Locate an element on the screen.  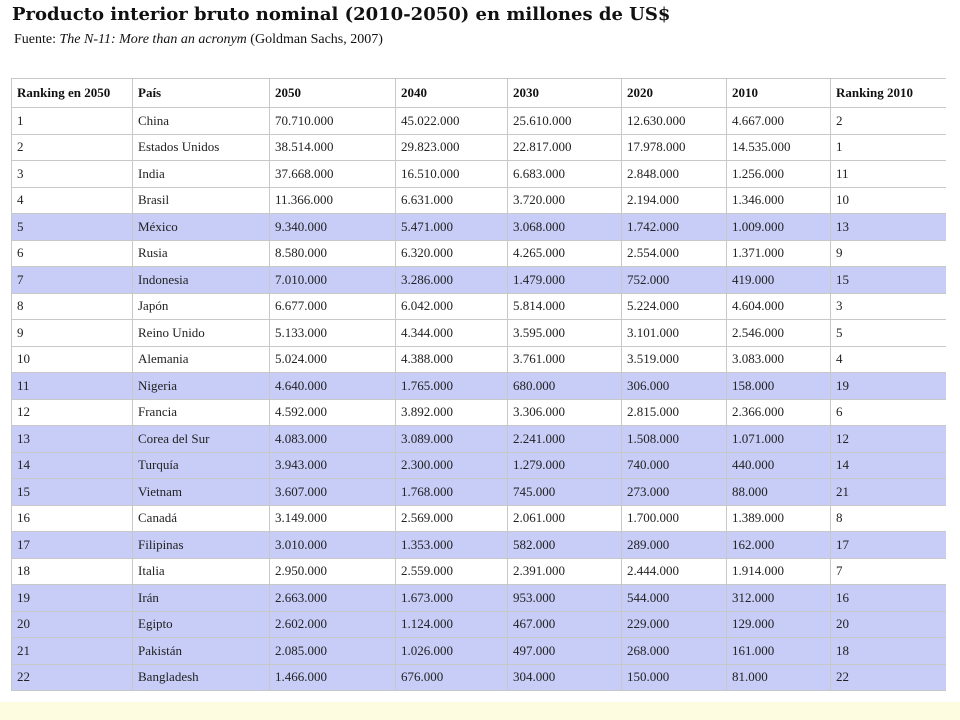
table-cell: 1.914.000 is located at coordinates (778, 571).